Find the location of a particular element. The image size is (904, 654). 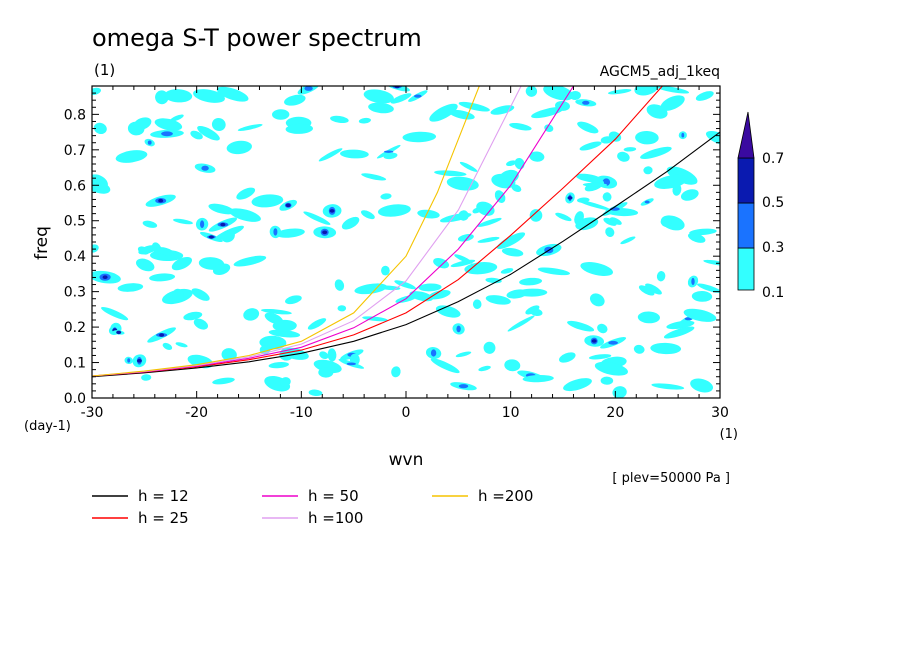

y-tick-label: 0.5 is located at coordinates (75, 222).